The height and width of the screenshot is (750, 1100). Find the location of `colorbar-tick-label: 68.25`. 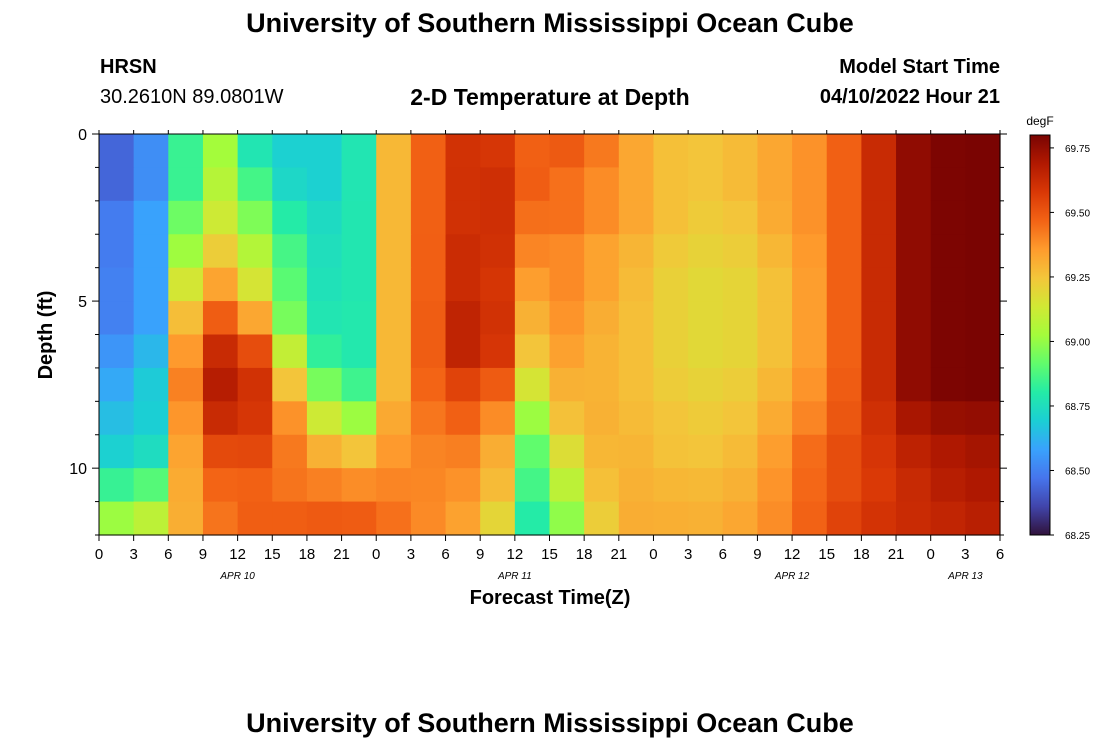

colorbar-tick-label: 68.25 is located at coordinates (1077, 536).